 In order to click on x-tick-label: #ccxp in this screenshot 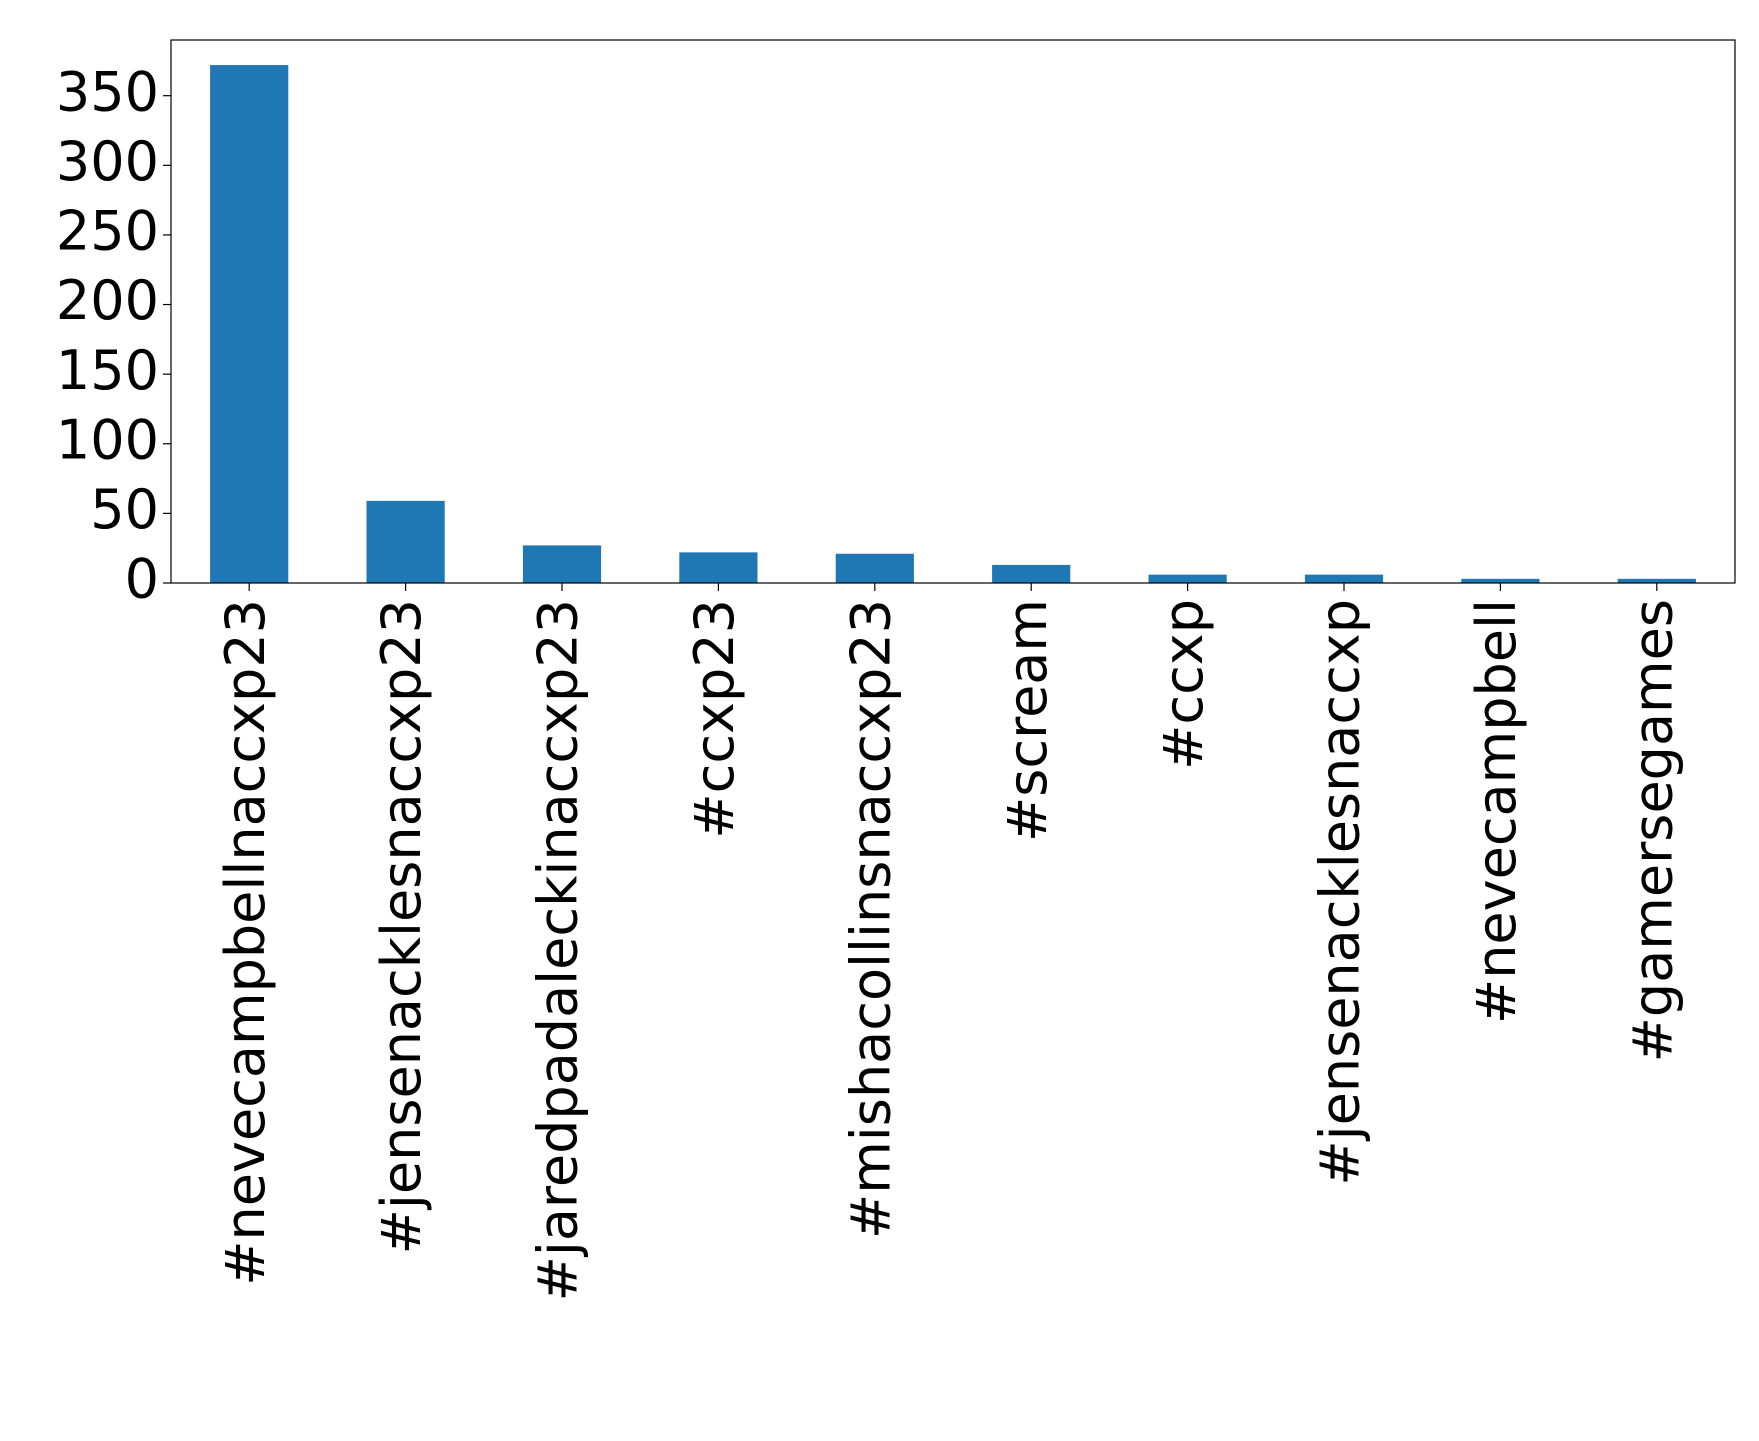, I will do `click(1183, 684)`.